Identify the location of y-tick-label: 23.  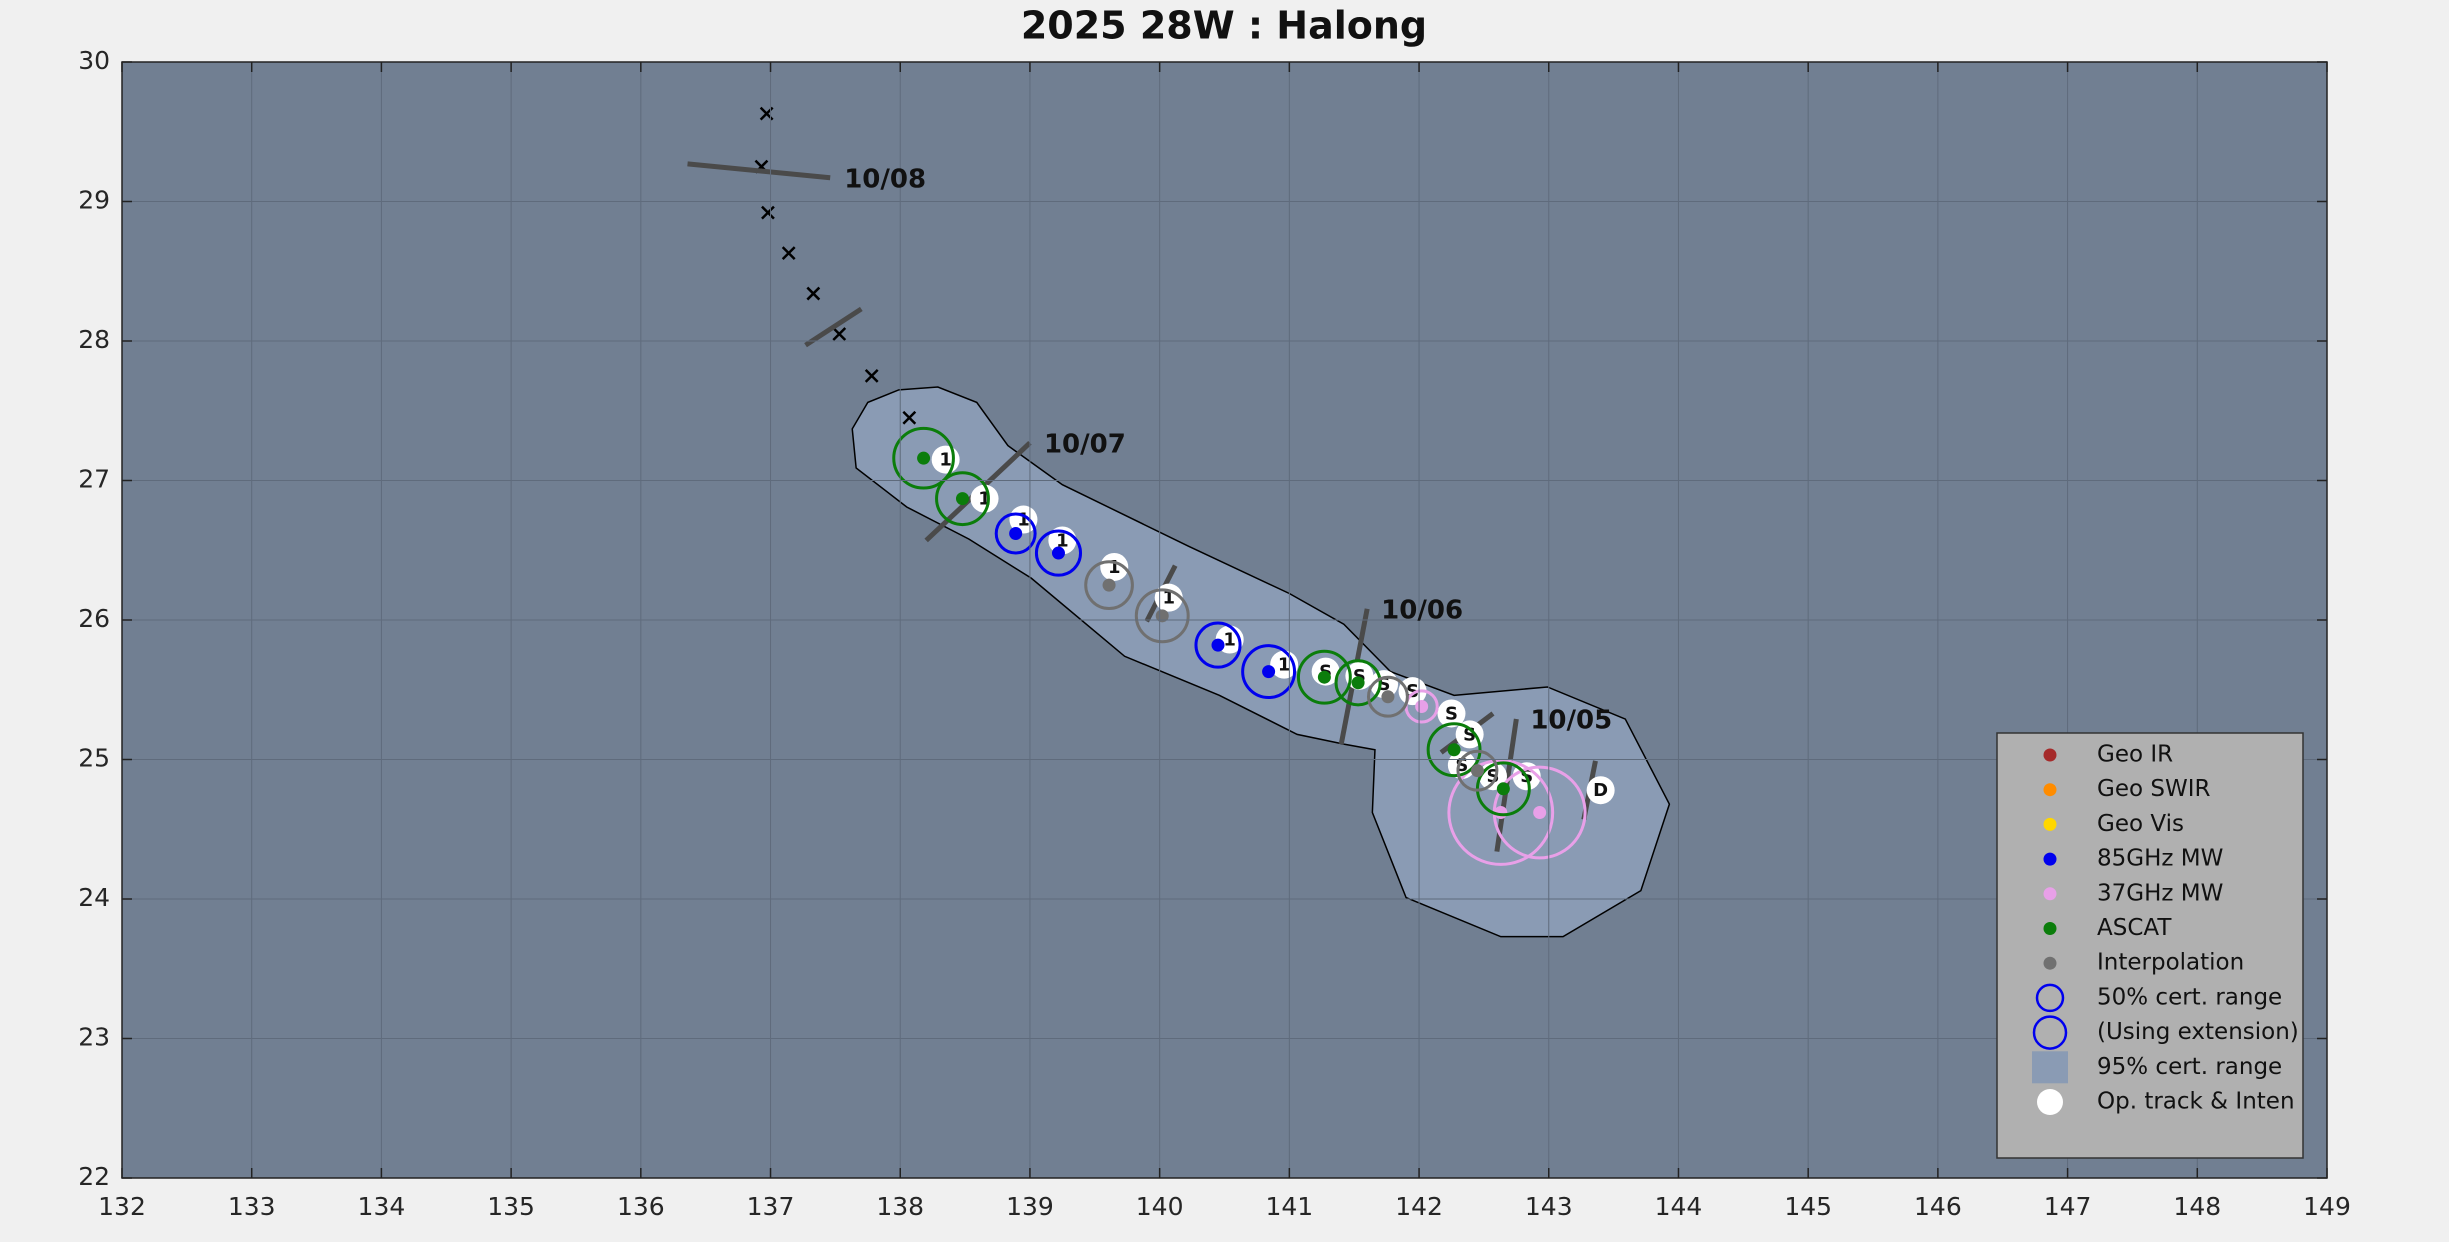
(94, 1037).